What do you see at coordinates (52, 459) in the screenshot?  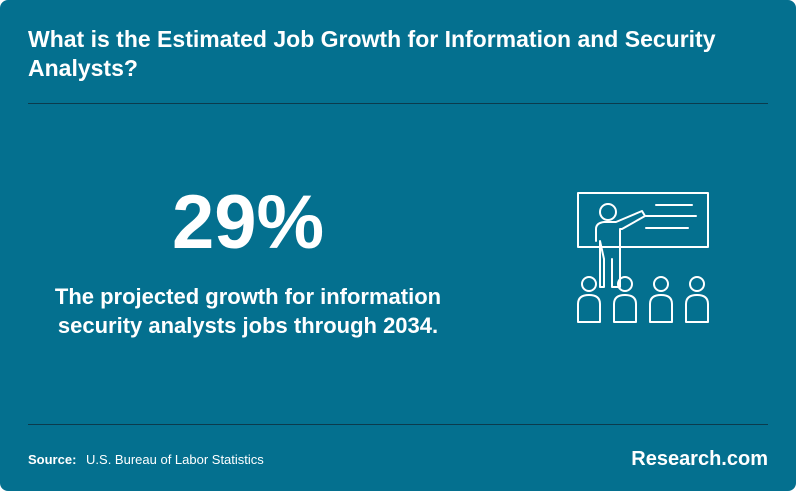 I see `source-label: Source:` at bounding box center [52, 459].